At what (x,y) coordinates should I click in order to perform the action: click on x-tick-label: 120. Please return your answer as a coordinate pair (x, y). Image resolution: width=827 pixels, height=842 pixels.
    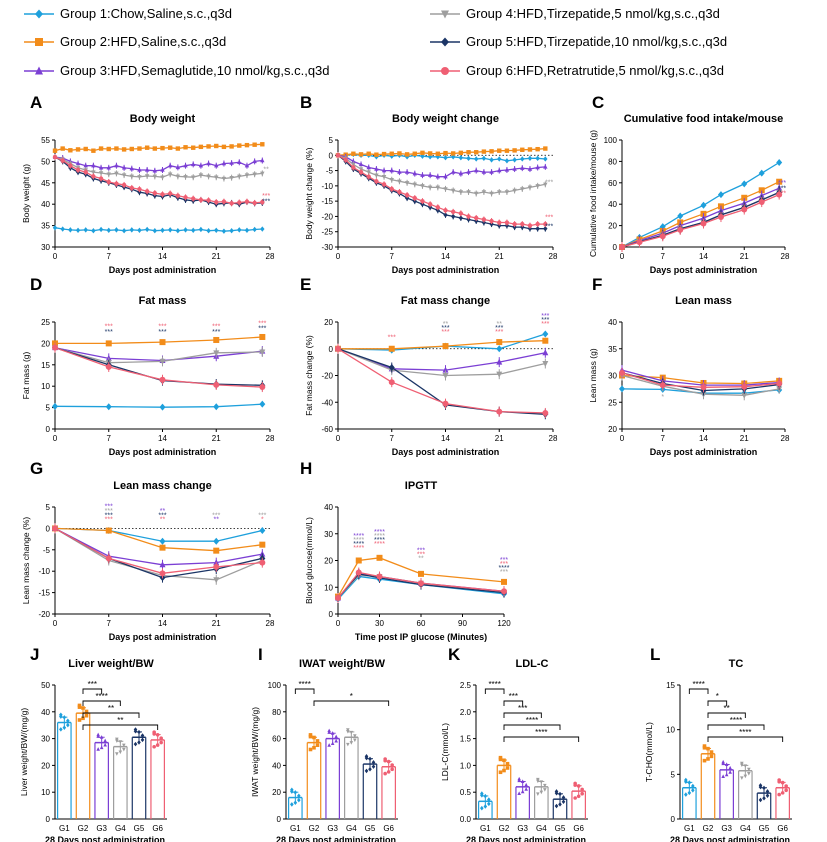
    Looking at the image, I should click on (504, 623).